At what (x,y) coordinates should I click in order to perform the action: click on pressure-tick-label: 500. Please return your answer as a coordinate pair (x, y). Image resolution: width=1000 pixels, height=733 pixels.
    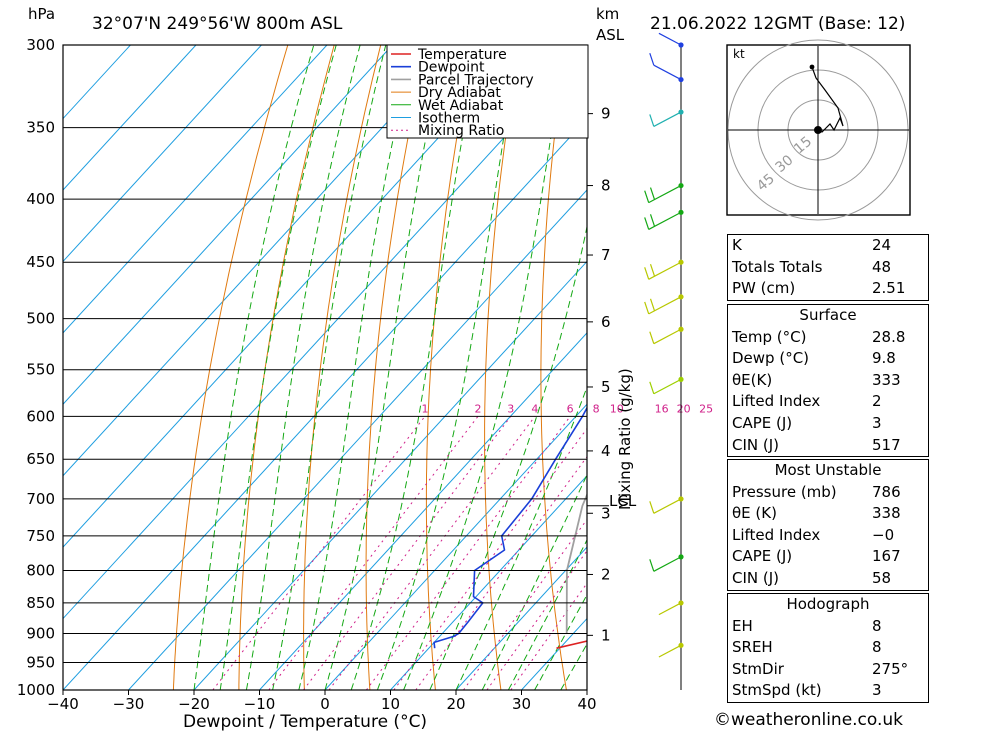
    Looking at the image, I should click on (40, 319).